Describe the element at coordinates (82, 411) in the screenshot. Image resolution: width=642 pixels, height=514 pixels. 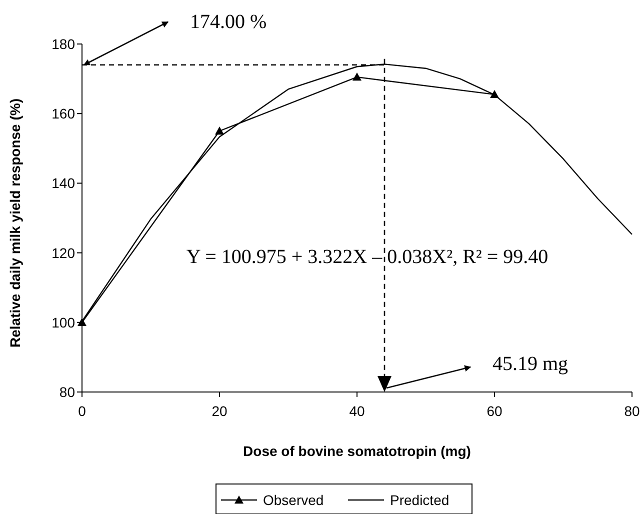
I see `x-tick-label: 0` at that location.